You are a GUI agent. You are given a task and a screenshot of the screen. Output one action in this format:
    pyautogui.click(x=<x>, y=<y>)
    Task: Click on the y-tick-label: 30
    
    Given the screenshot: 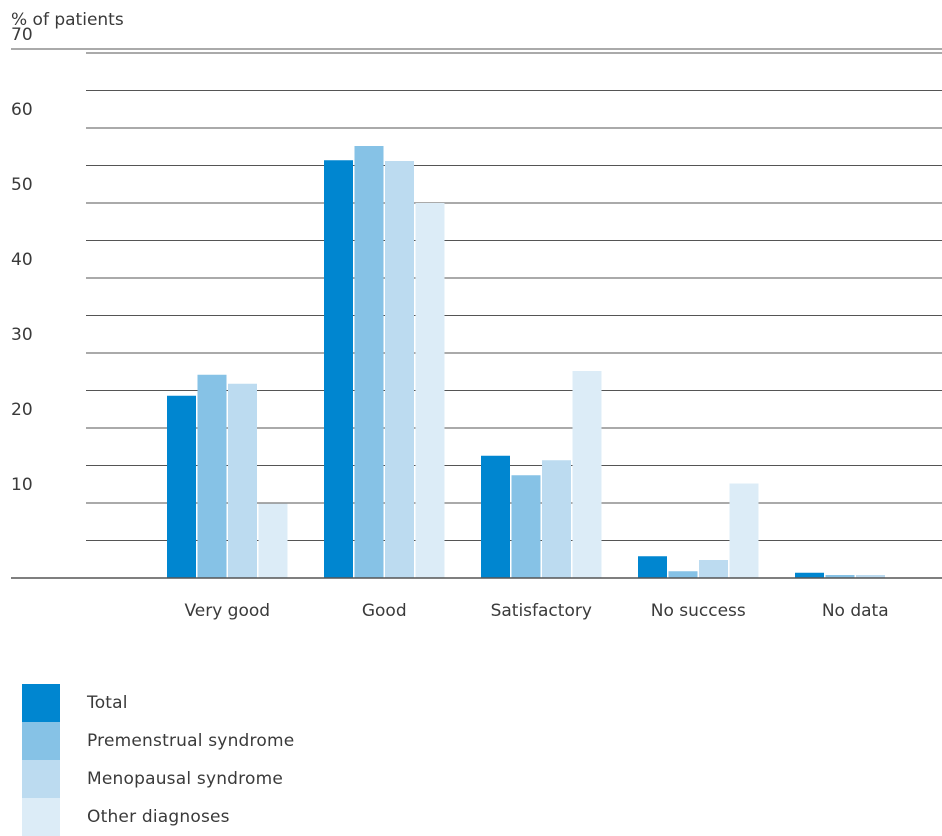 What is the action you would take?
    pyautogui.click(x=22, y=335)
    